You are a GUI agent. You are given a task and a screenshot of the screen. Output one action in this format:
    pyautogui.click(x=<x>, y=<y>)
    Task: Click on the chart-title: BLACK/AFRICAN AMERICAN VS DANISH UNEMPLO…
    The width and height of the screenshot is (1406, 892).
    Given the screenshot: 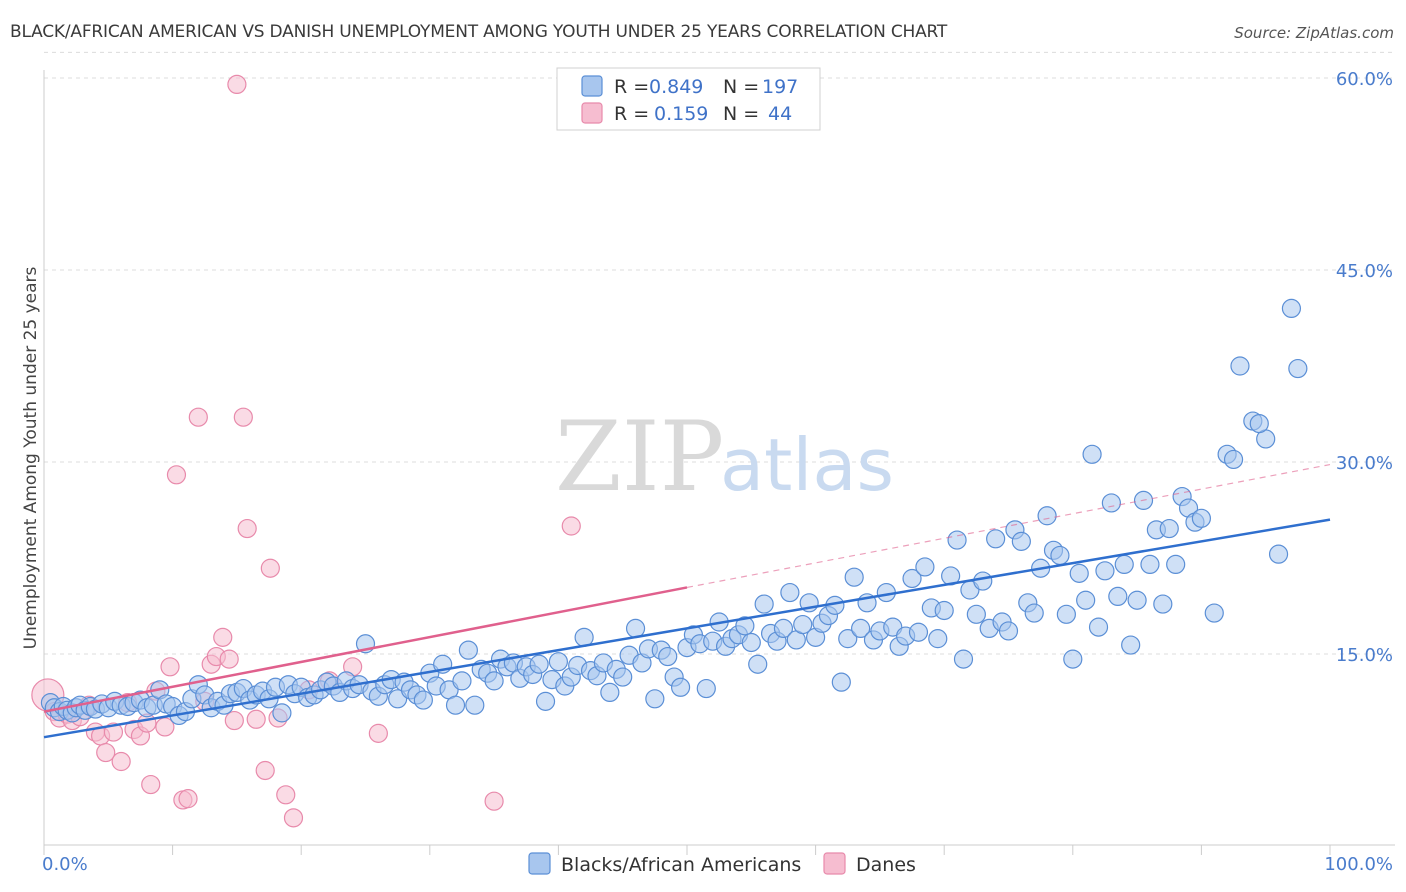 What is the action you would take?
    pyautogui.click(x=479, y=32)
    